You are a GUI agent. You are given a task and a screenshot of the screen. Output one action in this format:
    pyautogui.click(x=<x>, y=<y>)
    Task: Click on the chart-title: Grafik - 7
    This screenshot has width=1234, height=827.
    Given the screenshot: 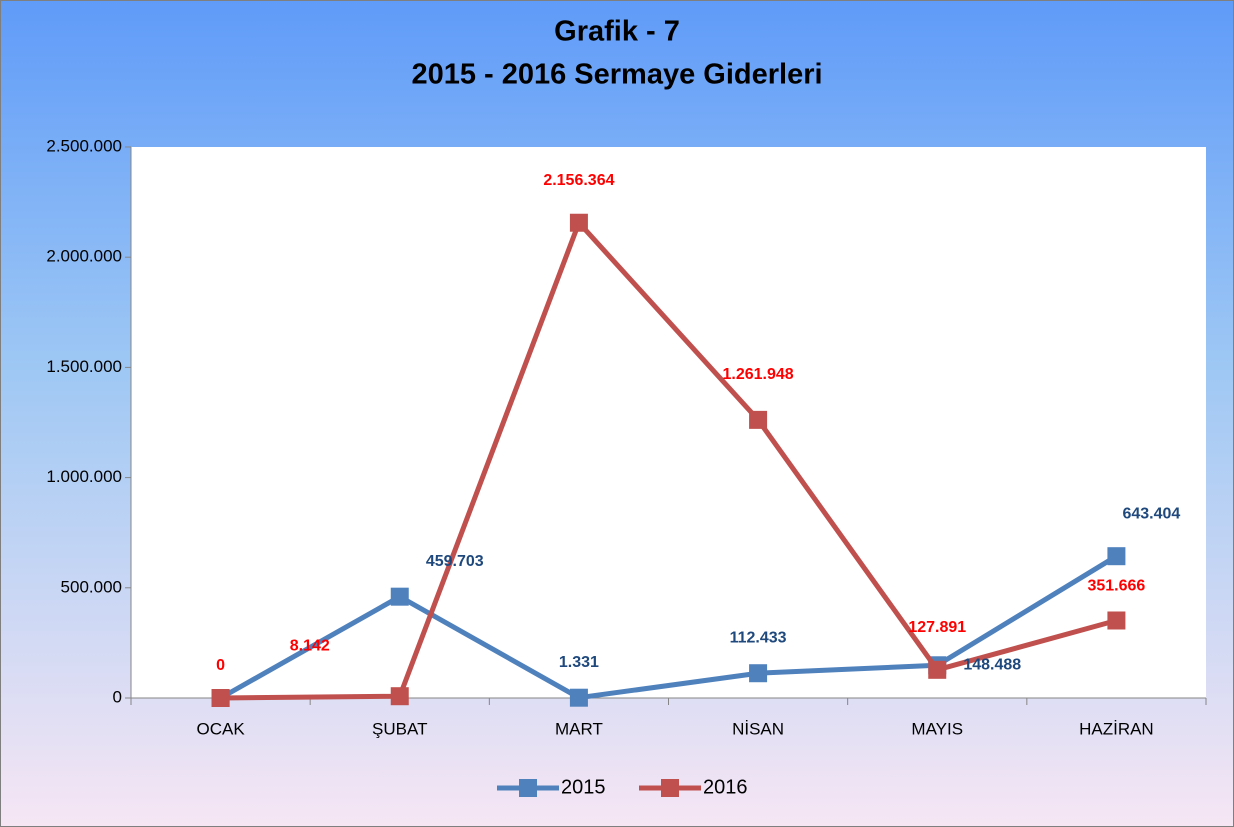 What is the action you would take?
    pyautogui.click(x=617, y=32)
    